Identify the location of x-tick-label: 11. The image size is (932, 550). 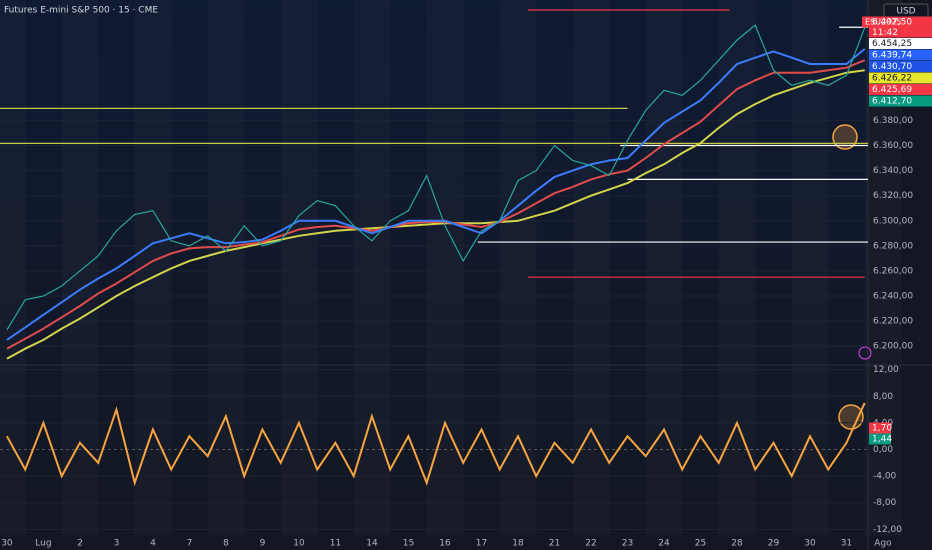
(335, 544).